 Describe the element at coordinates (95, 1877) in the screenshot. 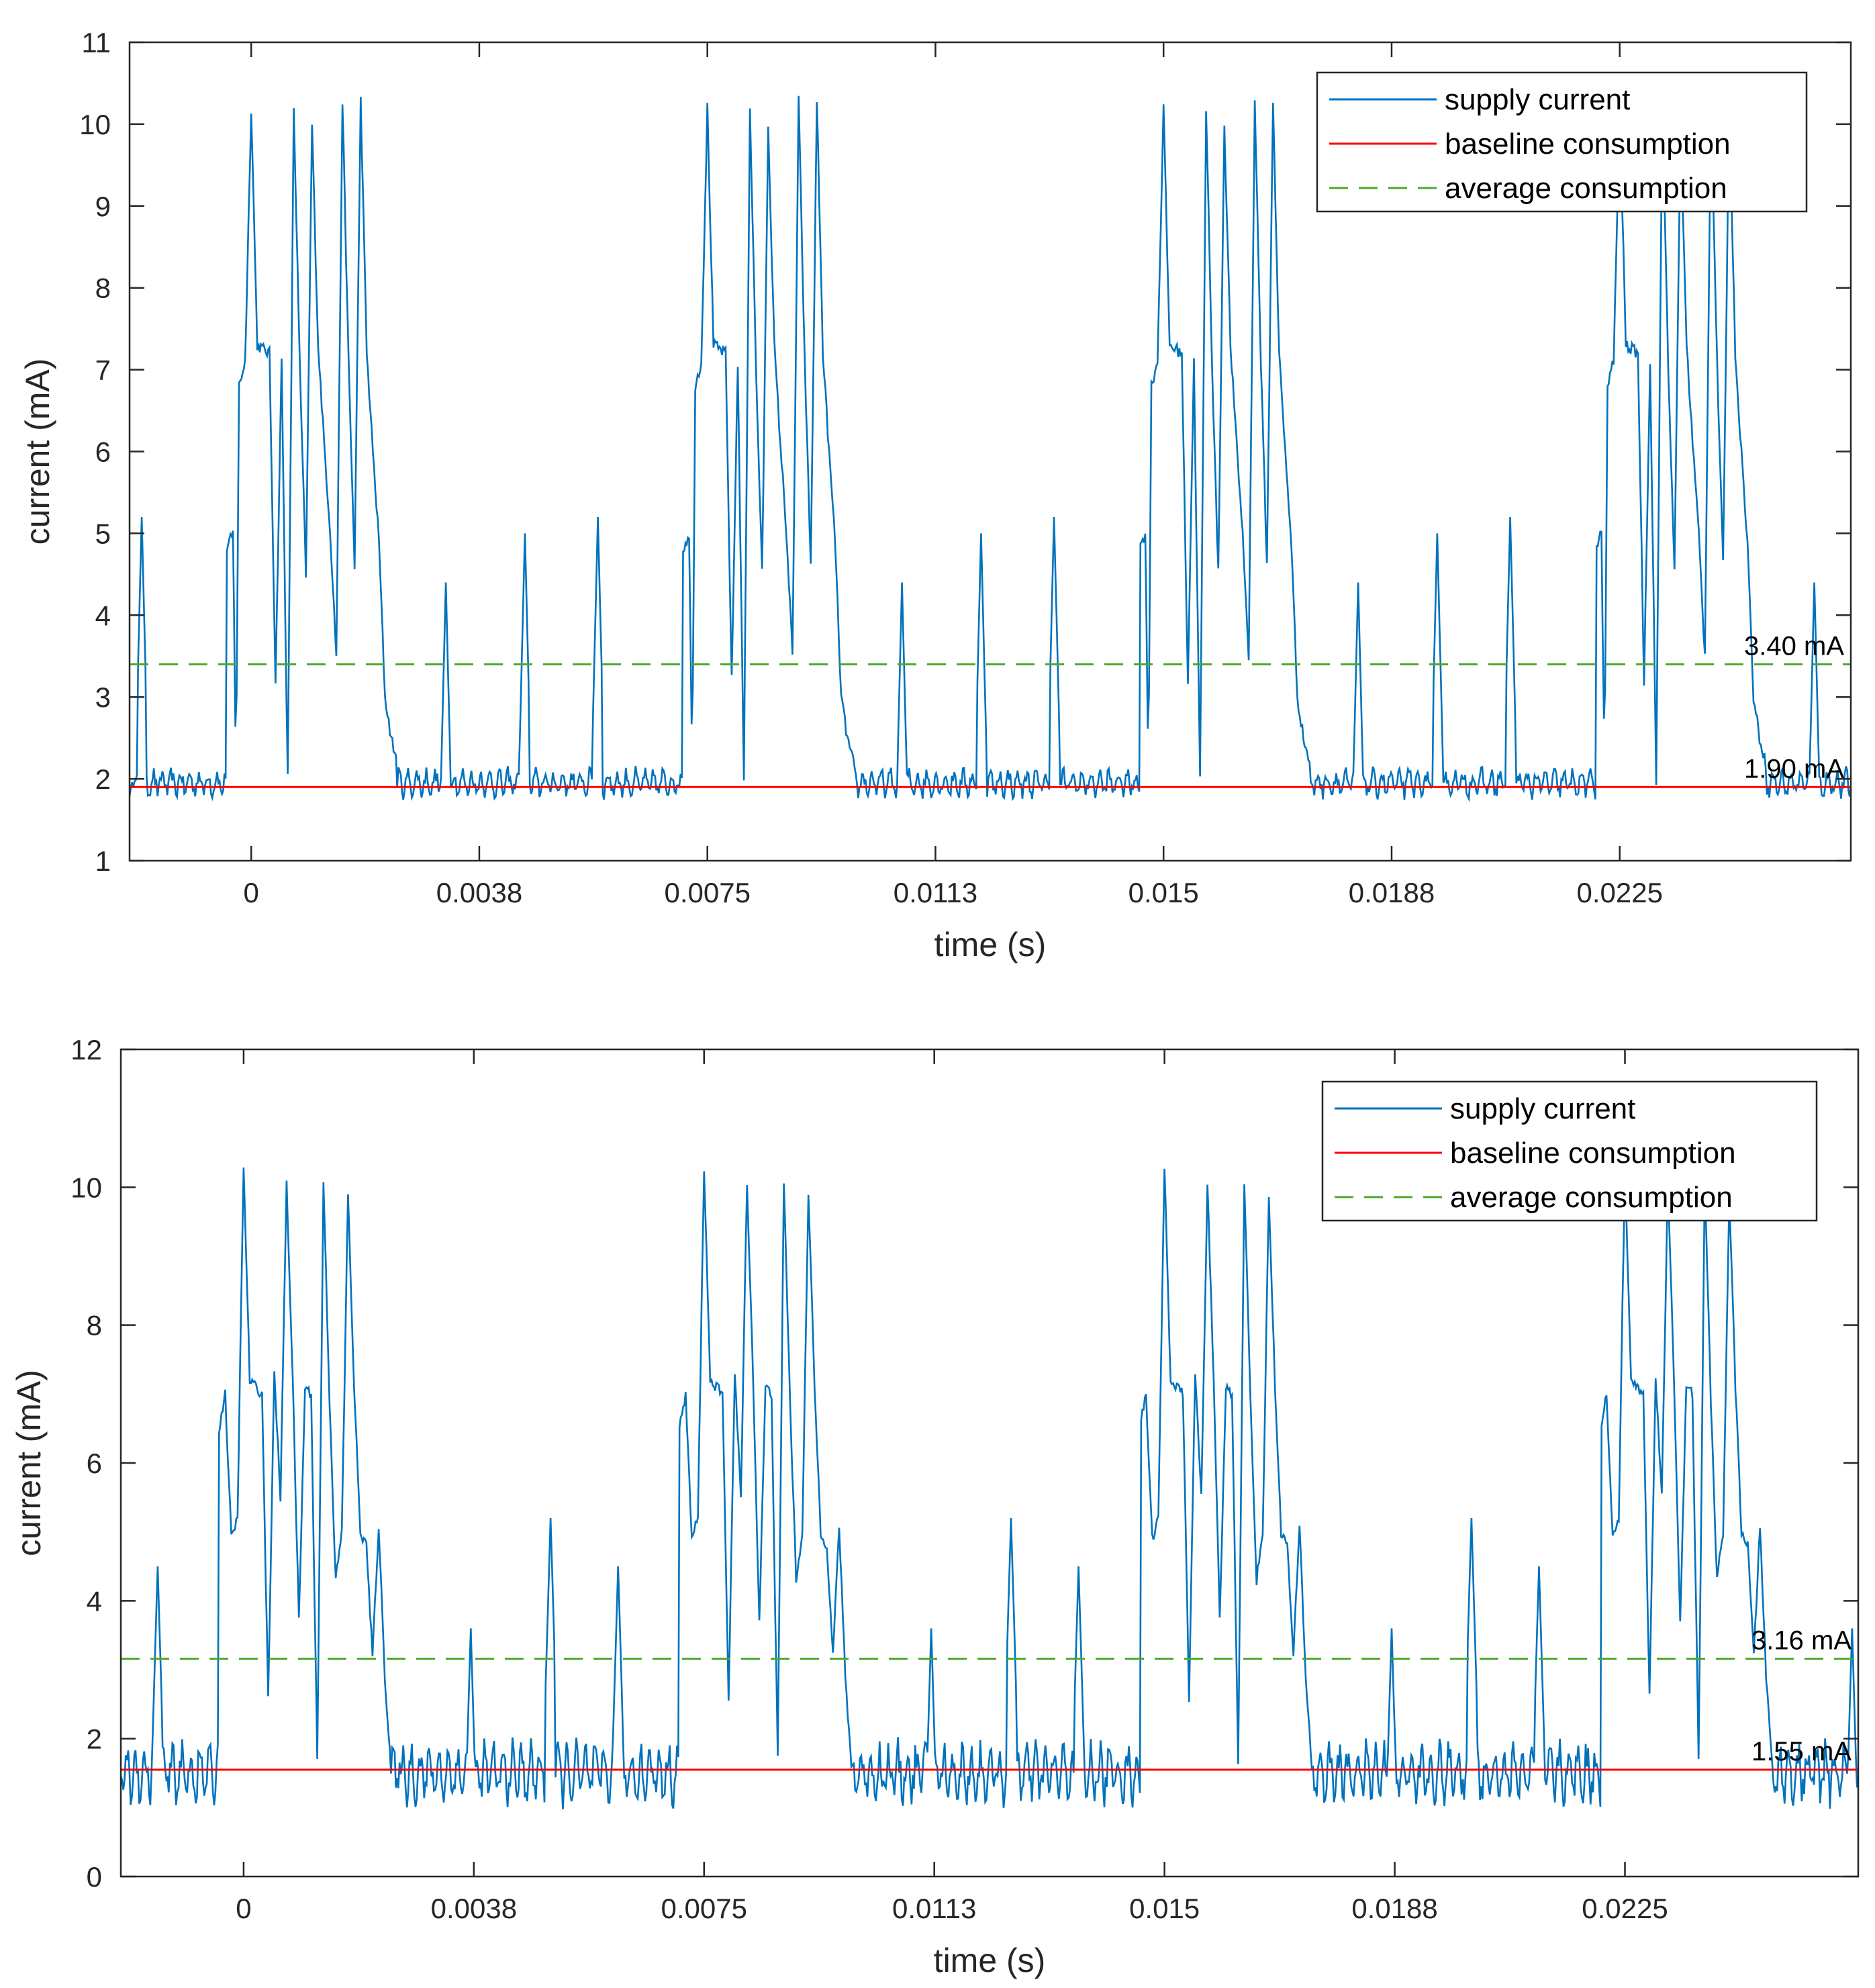

I see `y-tick-label: 0` at that location.